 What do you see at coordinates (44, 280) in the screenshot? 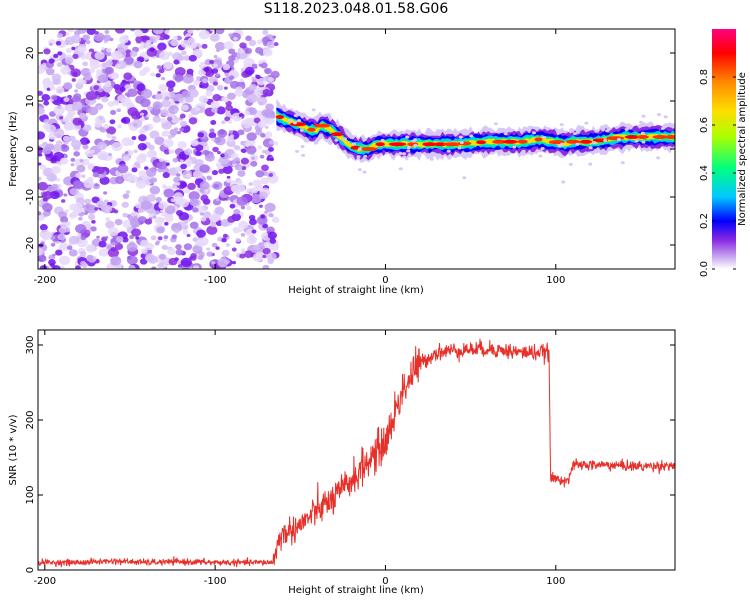
I see `spectrogram-xtick-label: -200` at bounding box center [44, 280].